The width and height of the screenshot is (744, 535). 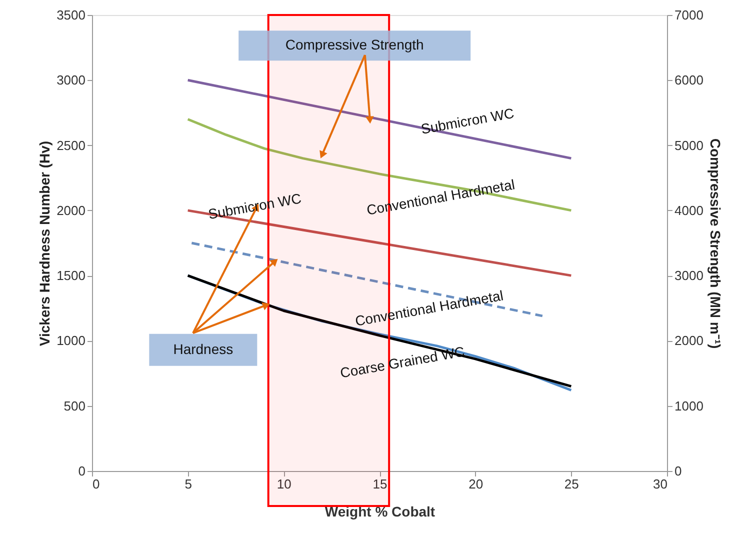 What do you see at coordinates (71, 276) in the screenshot?
I see `y-tick-label: 1500` at bounding box center [71, 276].